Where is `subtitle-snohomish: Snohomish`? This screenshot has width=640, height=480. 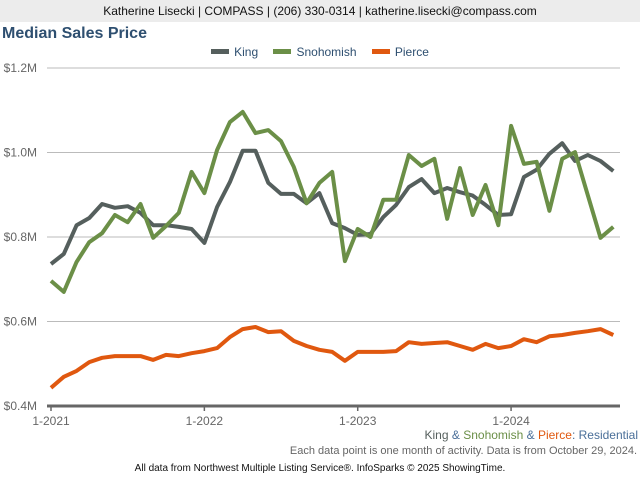 subtitle-snohomish: Snohomish is located at coordinates (493, 435).